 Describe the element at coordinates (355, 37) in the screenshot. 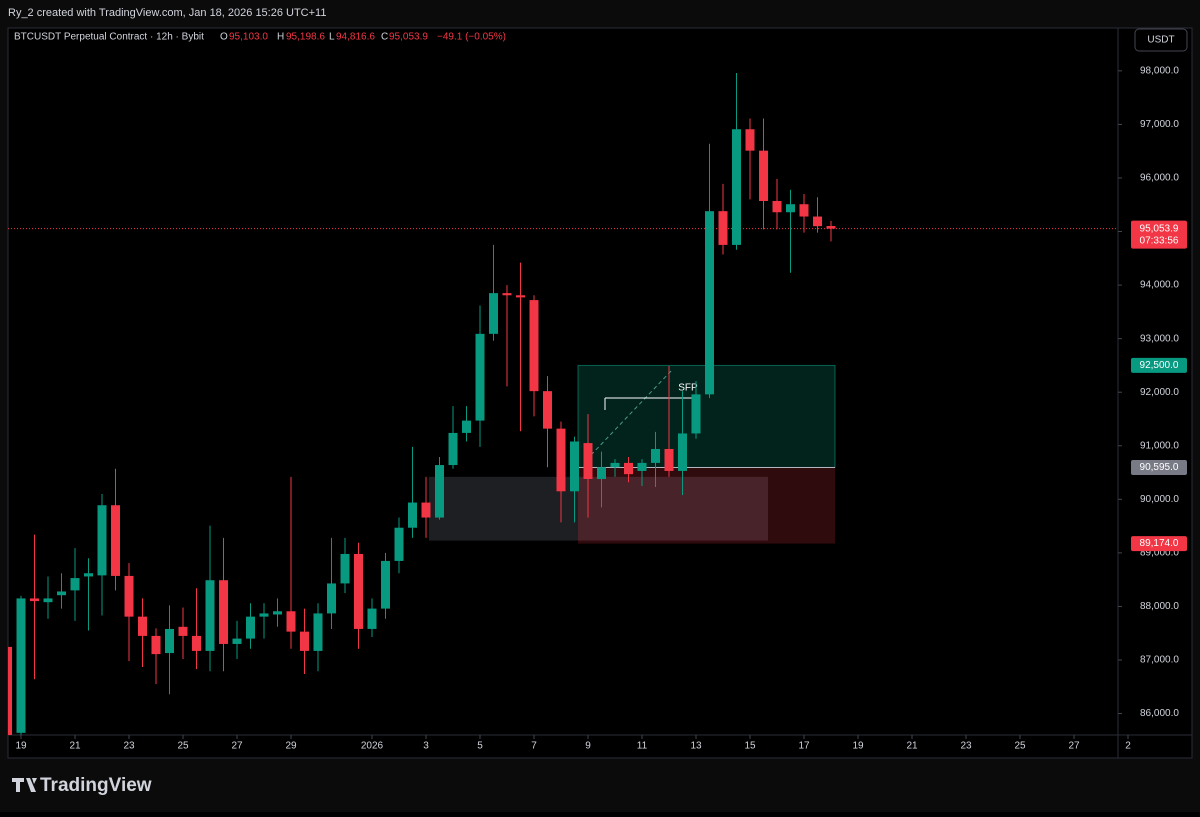

I see `ohlc-value: 94,816.6` at that location.